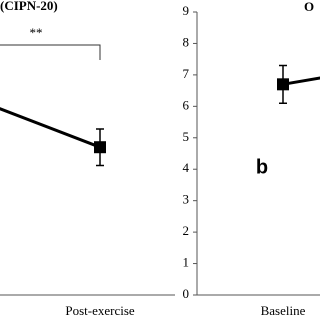 The height and width of the screenshot is (320, 320). What do you see at coordinates (283, 310) in the screenshot?
I see `x-tick-label: Baseline` at bounding box center [283, 310].